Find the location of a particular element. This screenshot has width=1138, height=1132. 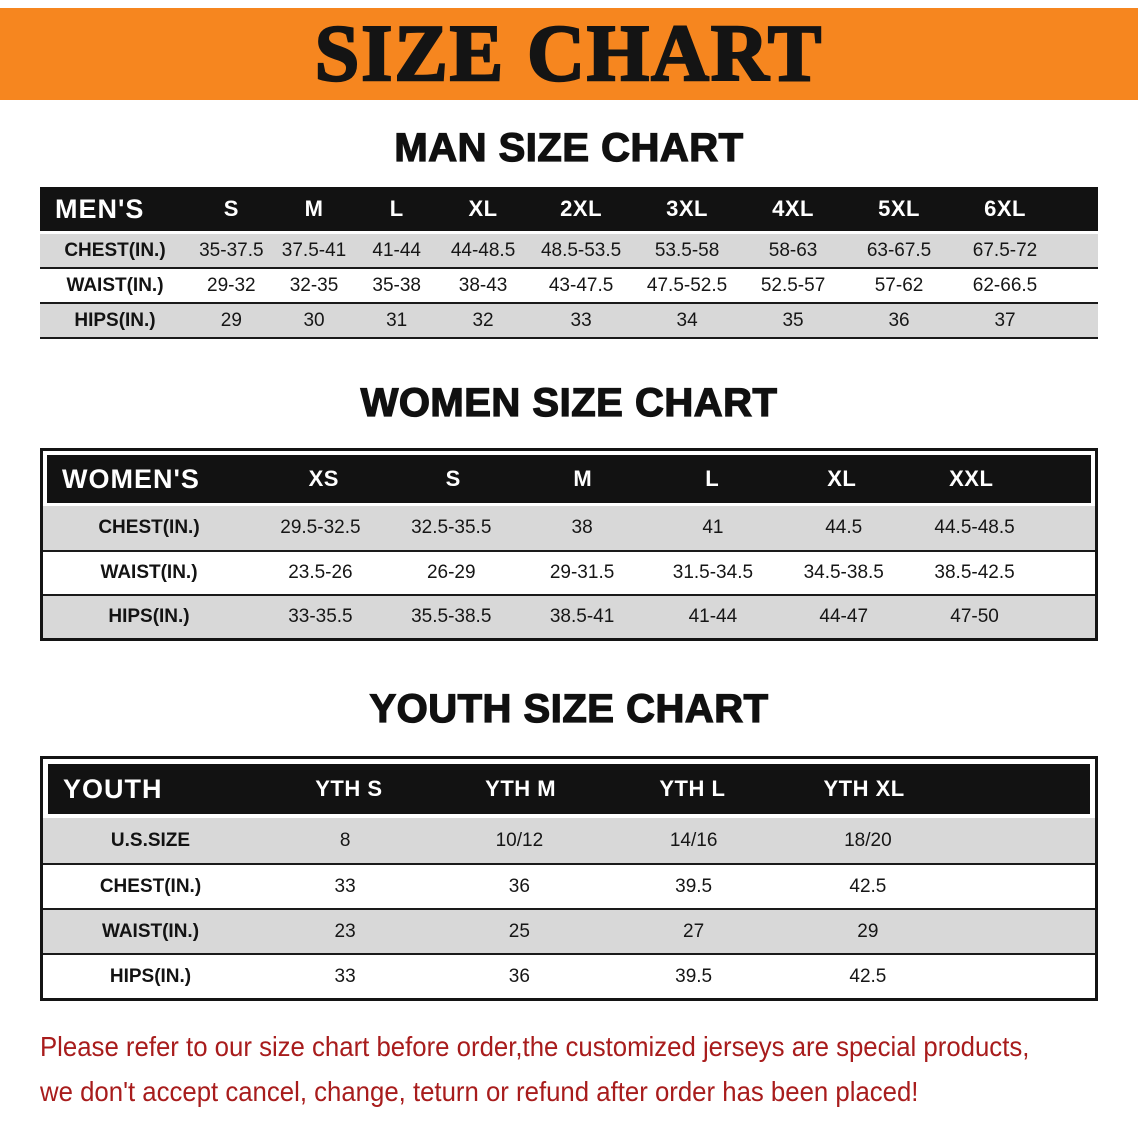

value-cell: 58-63 is located at coordinates (793, 250).